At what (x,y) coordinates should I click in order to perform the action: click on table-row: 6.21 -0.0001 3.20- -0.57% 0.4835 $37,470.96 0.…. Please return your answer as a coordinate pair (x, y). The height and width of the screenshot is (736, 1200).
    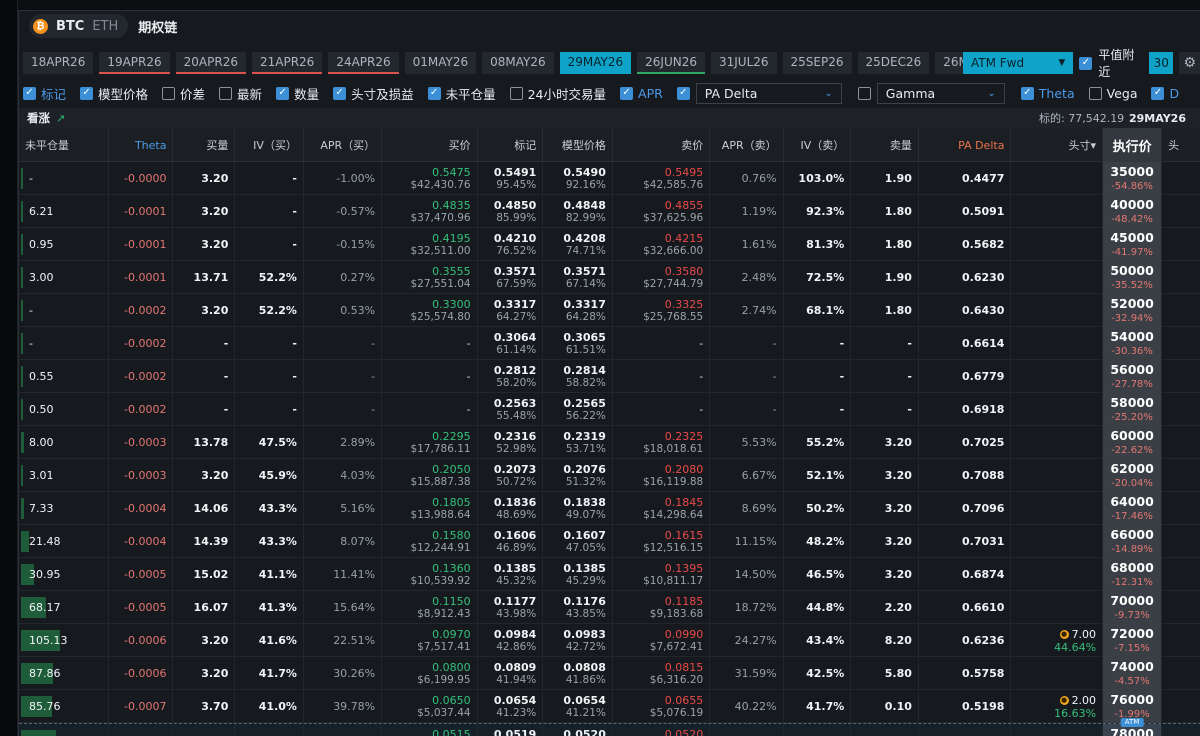
    Looking at the image, I should click on (609, 211).